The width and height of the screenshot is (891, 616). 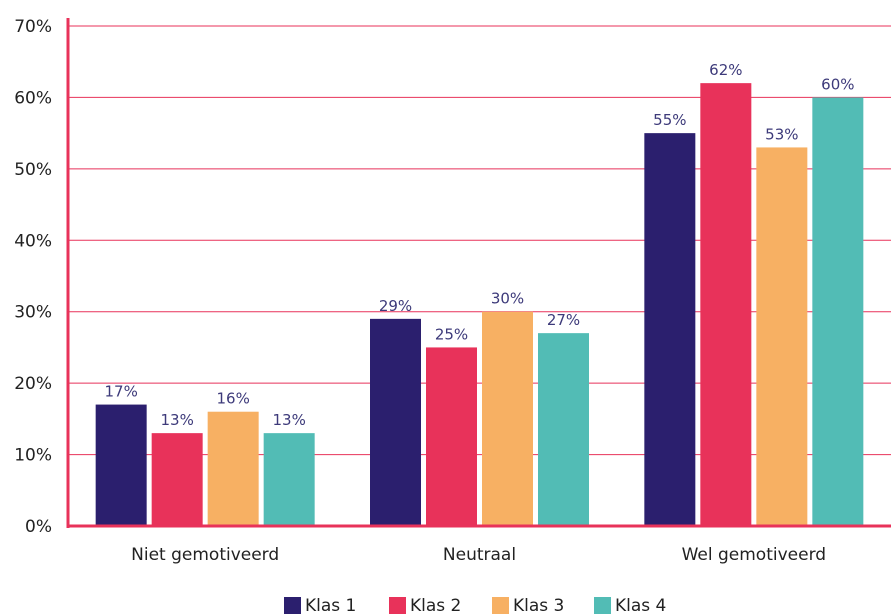 I want to click on y-tick-label: 60%, so click(x=33, y=98).